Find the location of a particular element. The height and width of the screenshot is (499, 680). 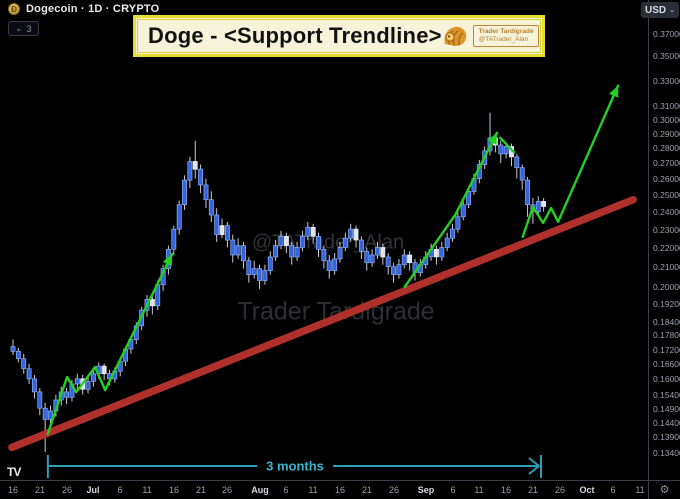

banner-title: Doge - <Support Trendline> is located at coordinates (295, 35).